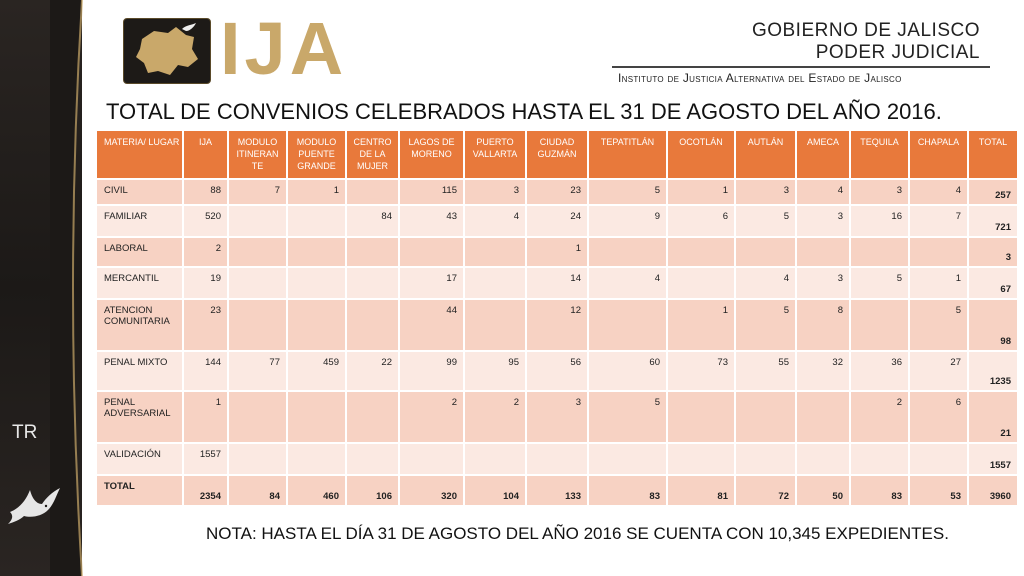 This screenshot has width=1024, height=576. What do you see at coordinates (993, 282) in the screenshot?
I see `row-total-cell: 67` at bounding box center [993, 282].